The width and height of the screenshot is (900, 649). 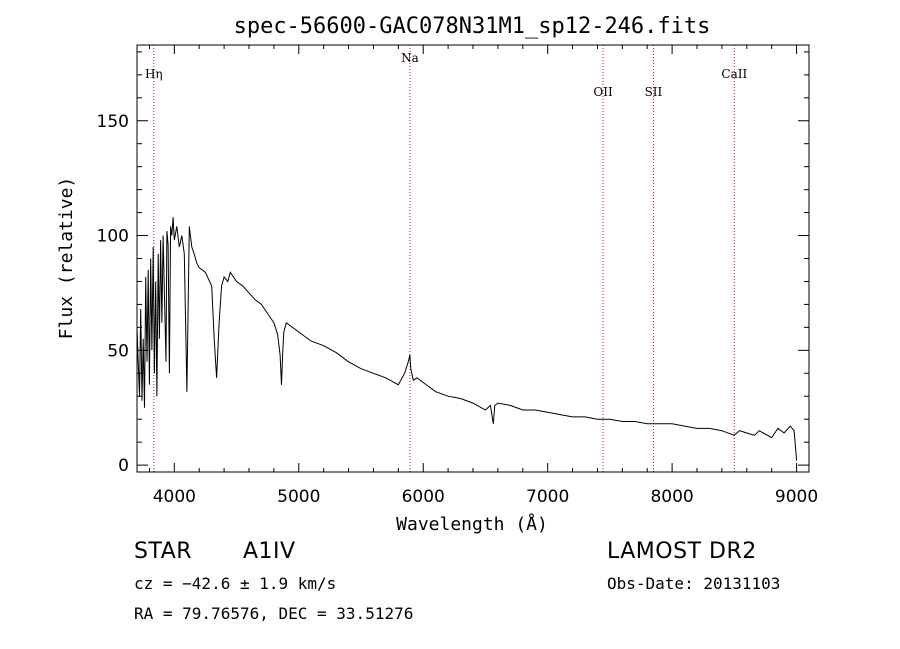 I want to click on x-axis-label: Wavelength (Å), so click(x=472, y=524).